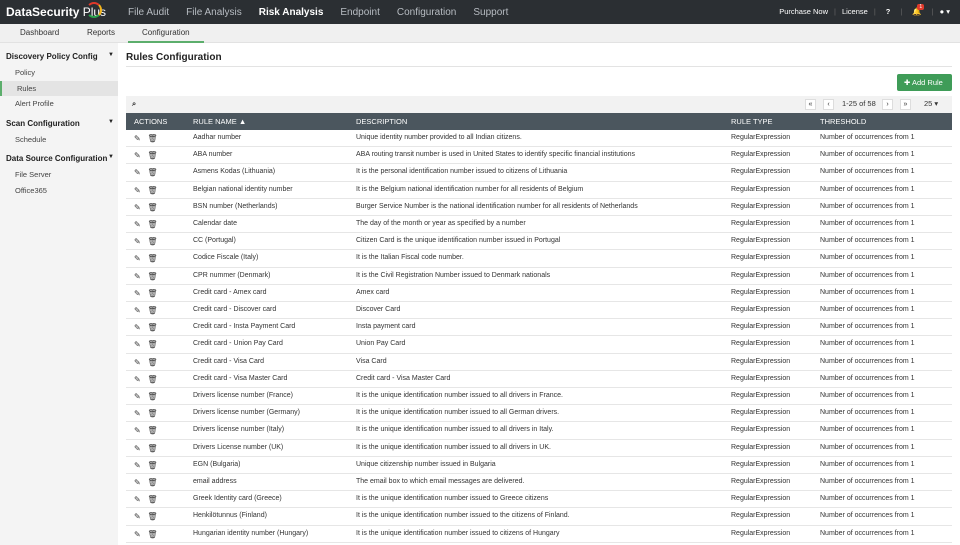  Describe the element at coordinates (244, 327) in the screenshot. I see `rule-name: Credit card - Insta Payment Card` at that location.